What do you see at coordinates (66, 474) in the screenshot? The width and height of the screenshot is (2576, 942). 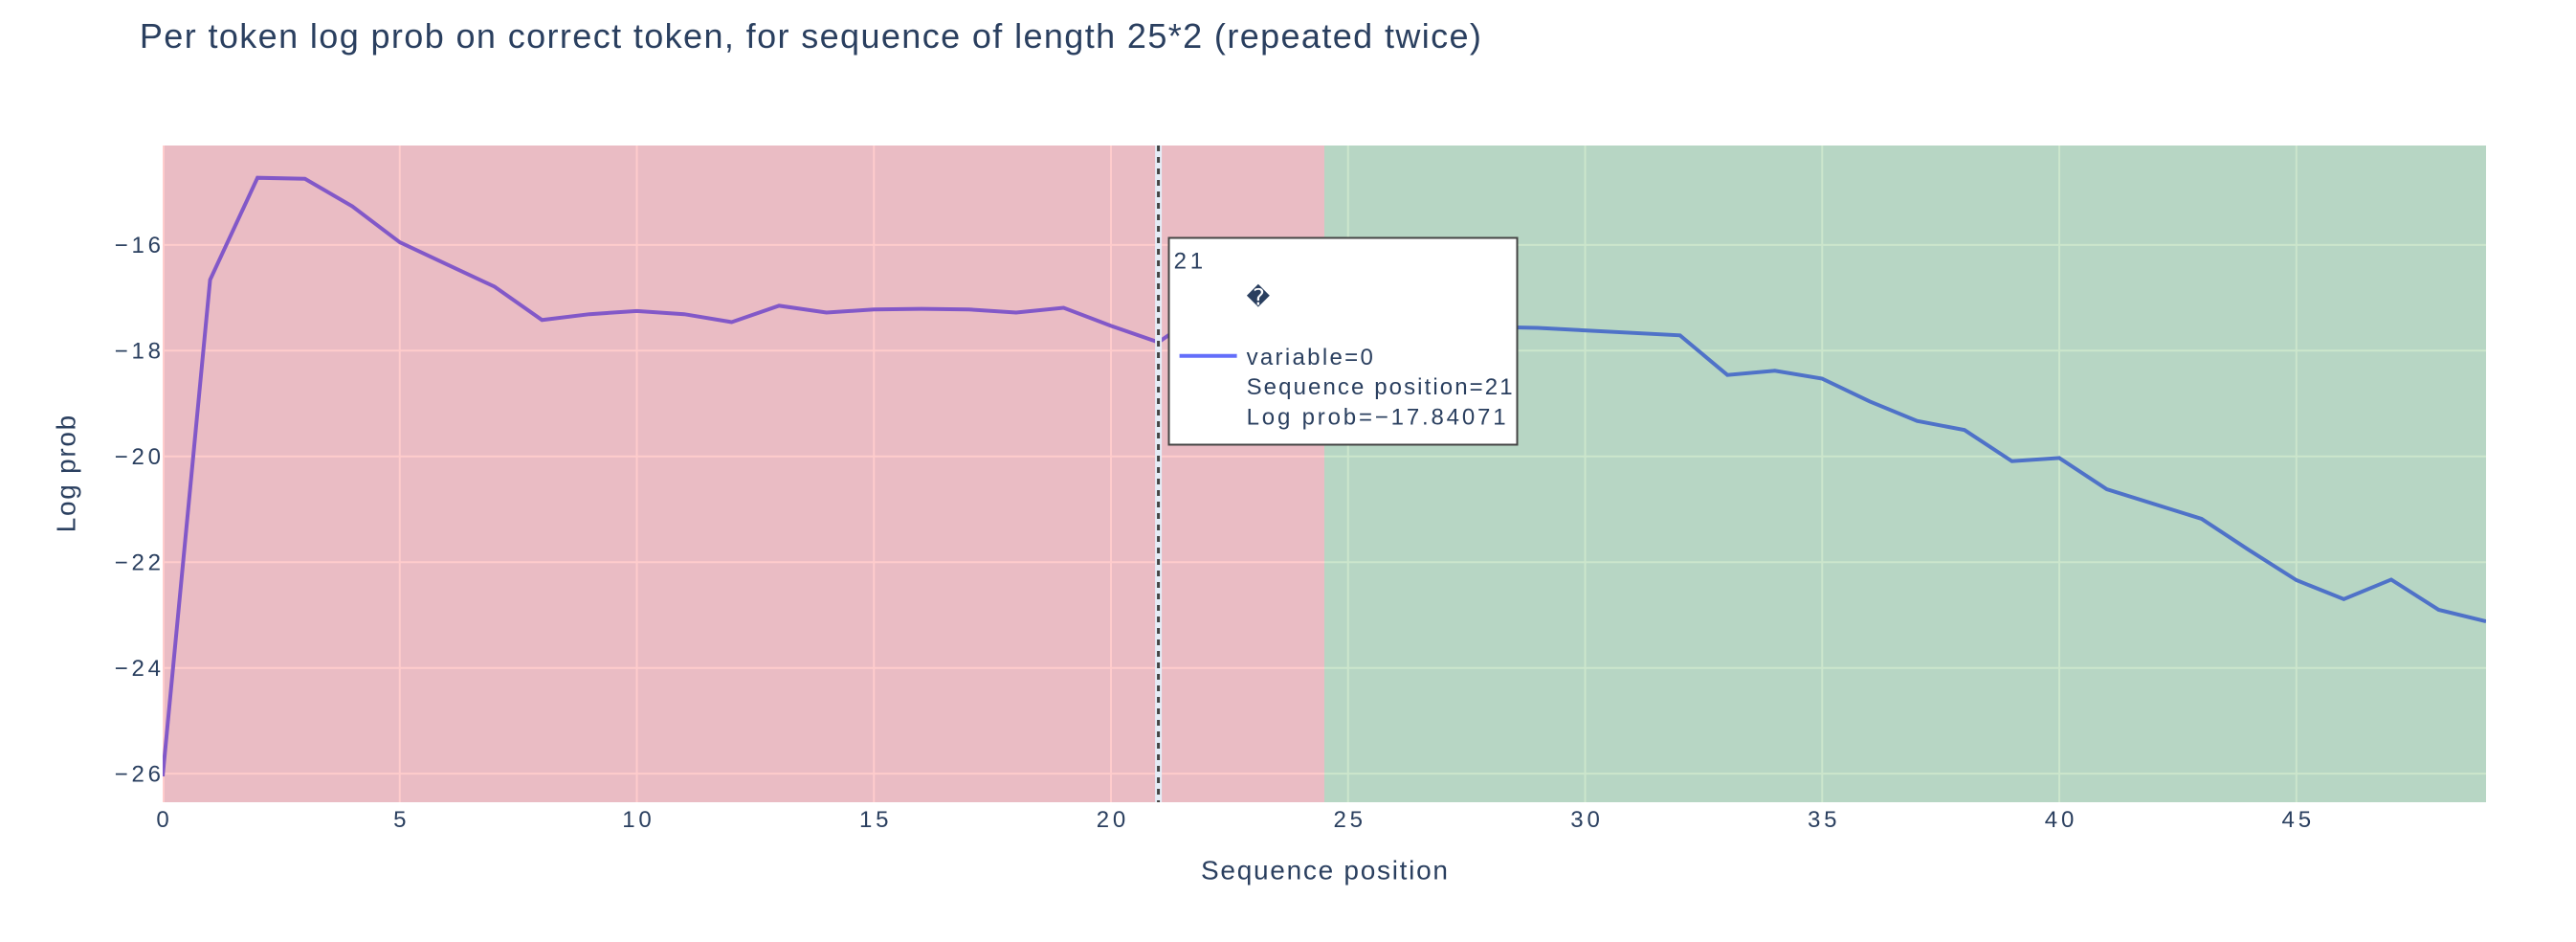 I see `svg-text: Log prob` at bounding box center [66, 474].